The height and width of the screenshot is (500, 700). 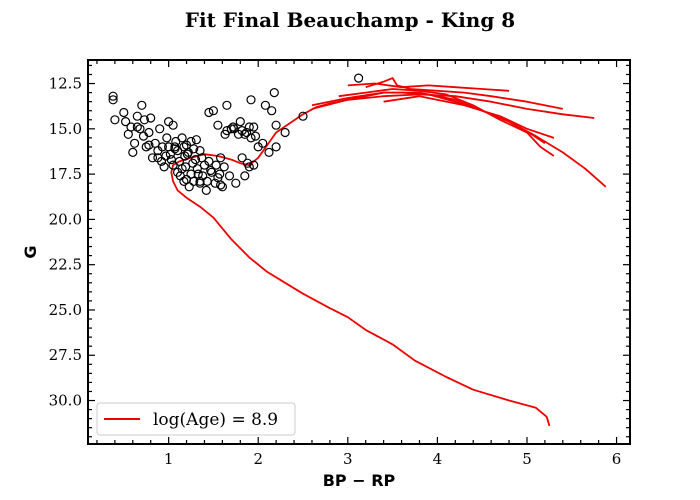 I want to click on x-tick-label: 1, so click(x=169, y=459).